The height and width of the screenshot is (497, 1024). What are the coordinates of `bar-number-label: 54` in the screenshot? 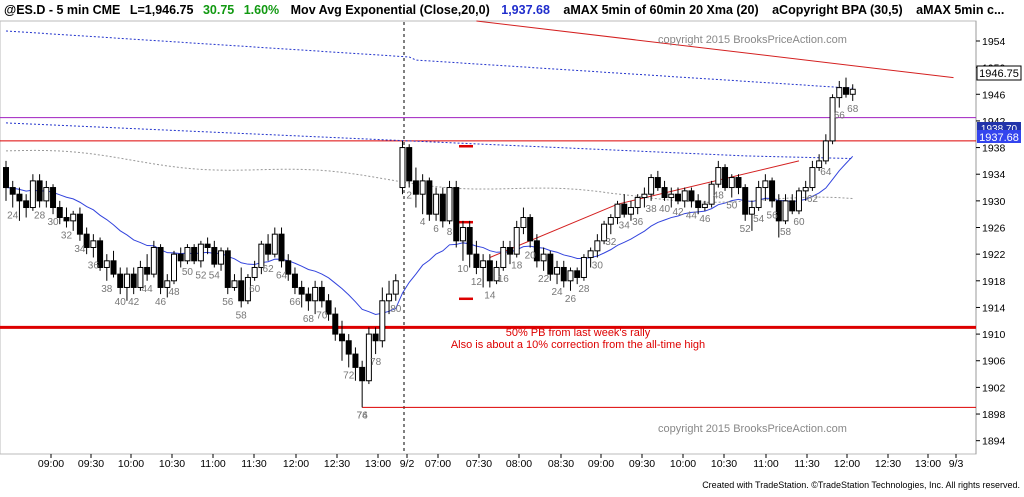 It's located at (759, 219).